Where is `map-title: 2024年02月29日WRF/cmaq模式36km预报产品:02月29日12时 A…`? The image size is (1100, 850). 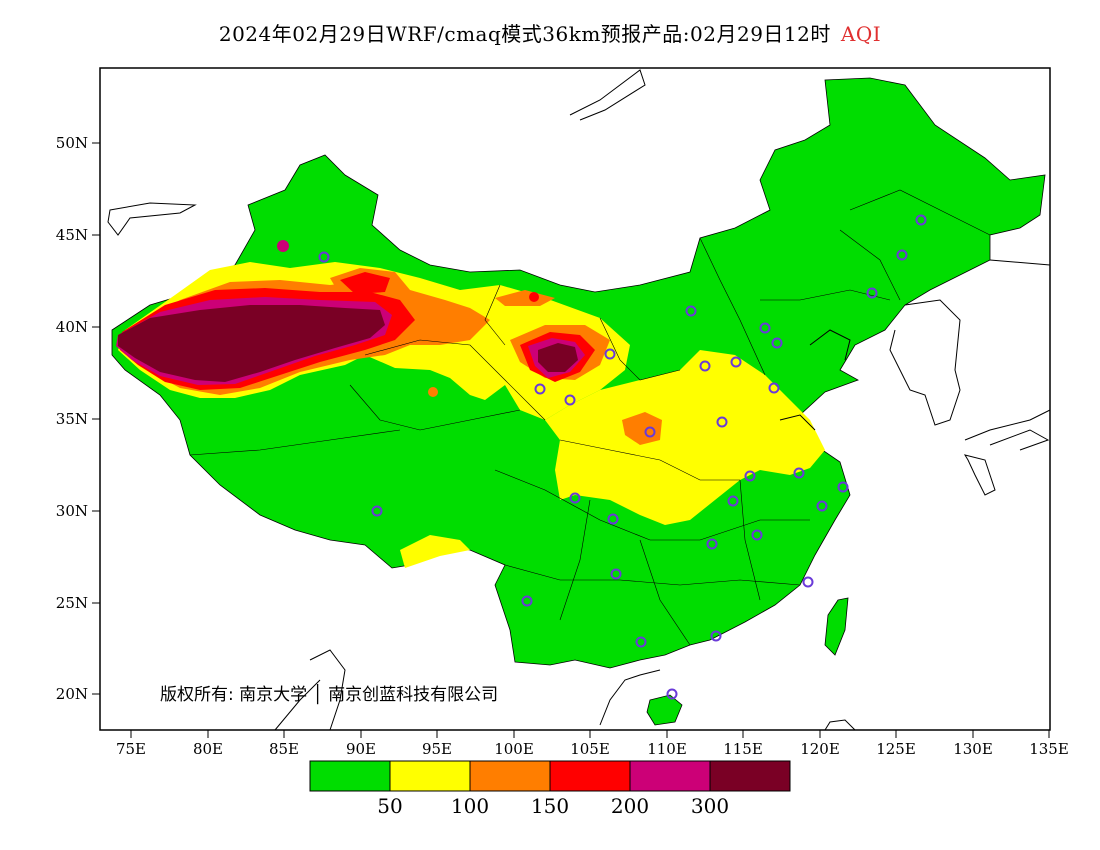
map-title: 2024年02月29日WRF/cmaq模式36km预报产品:02月29日12时 A… is located at coordinates (550, 32).